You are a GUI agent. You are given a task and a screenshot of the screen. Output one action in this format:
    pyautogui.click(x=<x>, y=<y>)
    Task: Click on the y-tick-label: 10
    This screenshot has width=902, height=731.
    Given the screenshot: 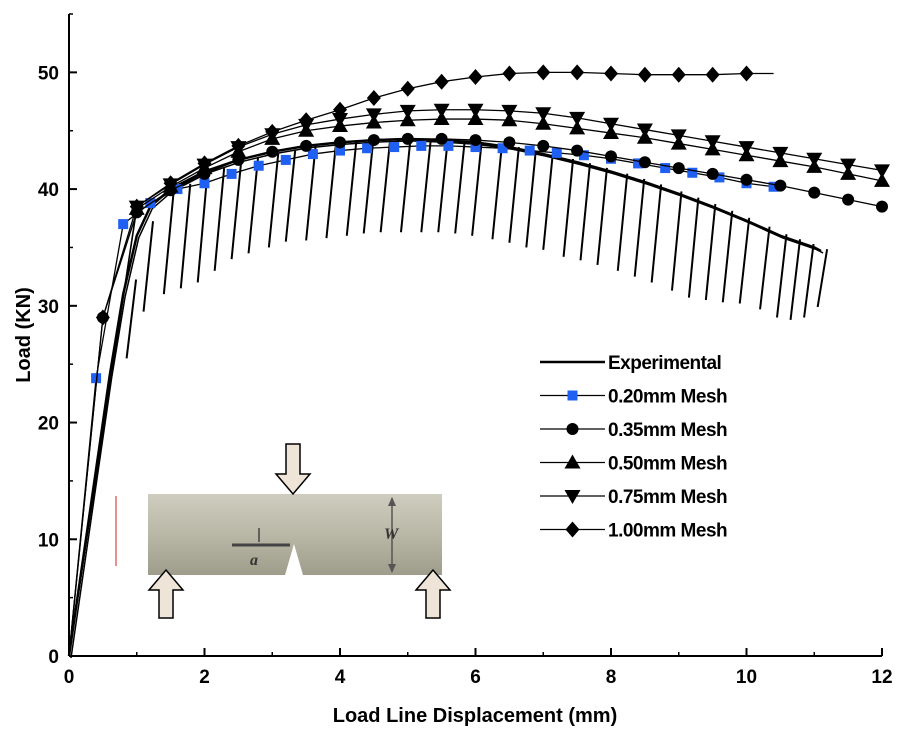 What is the action you would take?
    pyautogui.click(x=48, y=540)
    